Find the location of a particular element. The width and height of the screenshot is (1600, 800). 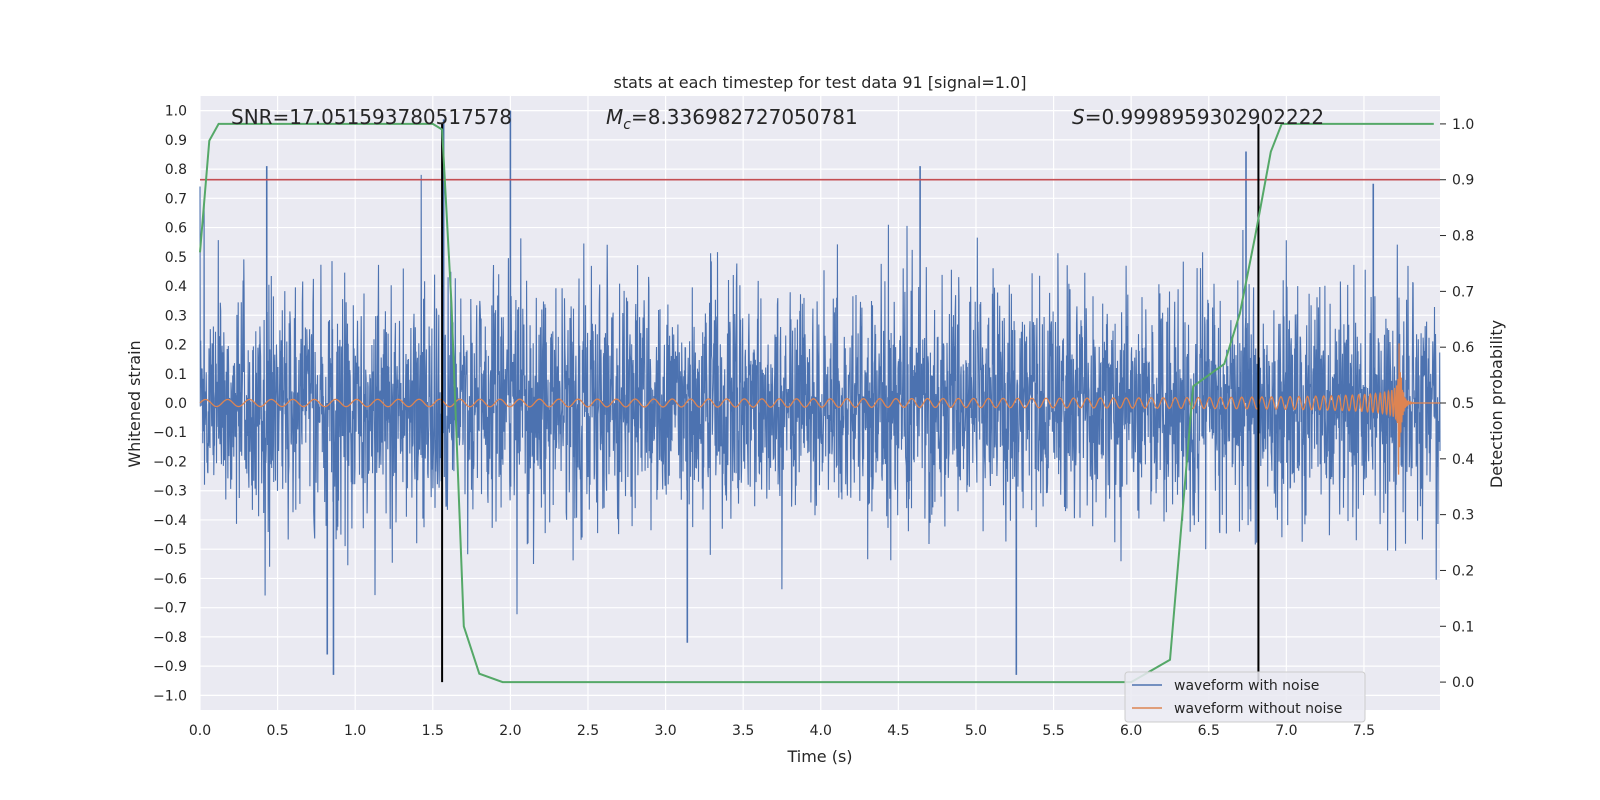

x-tick-label-2: 1.0 is located at coordinates (355, 731).